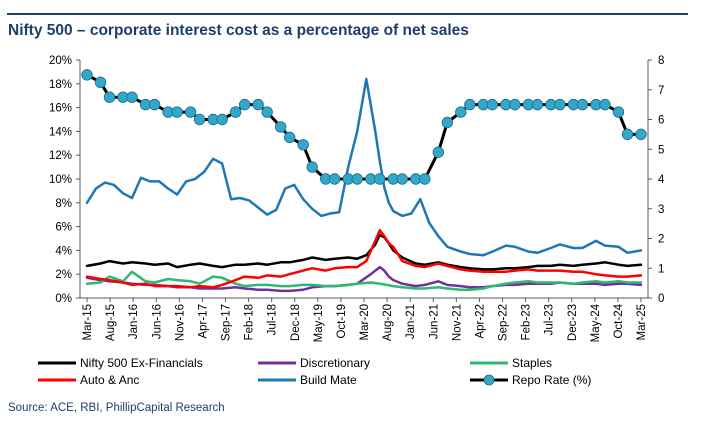  I want to click on x-tick-label: Apr-22, so click(480, 321).